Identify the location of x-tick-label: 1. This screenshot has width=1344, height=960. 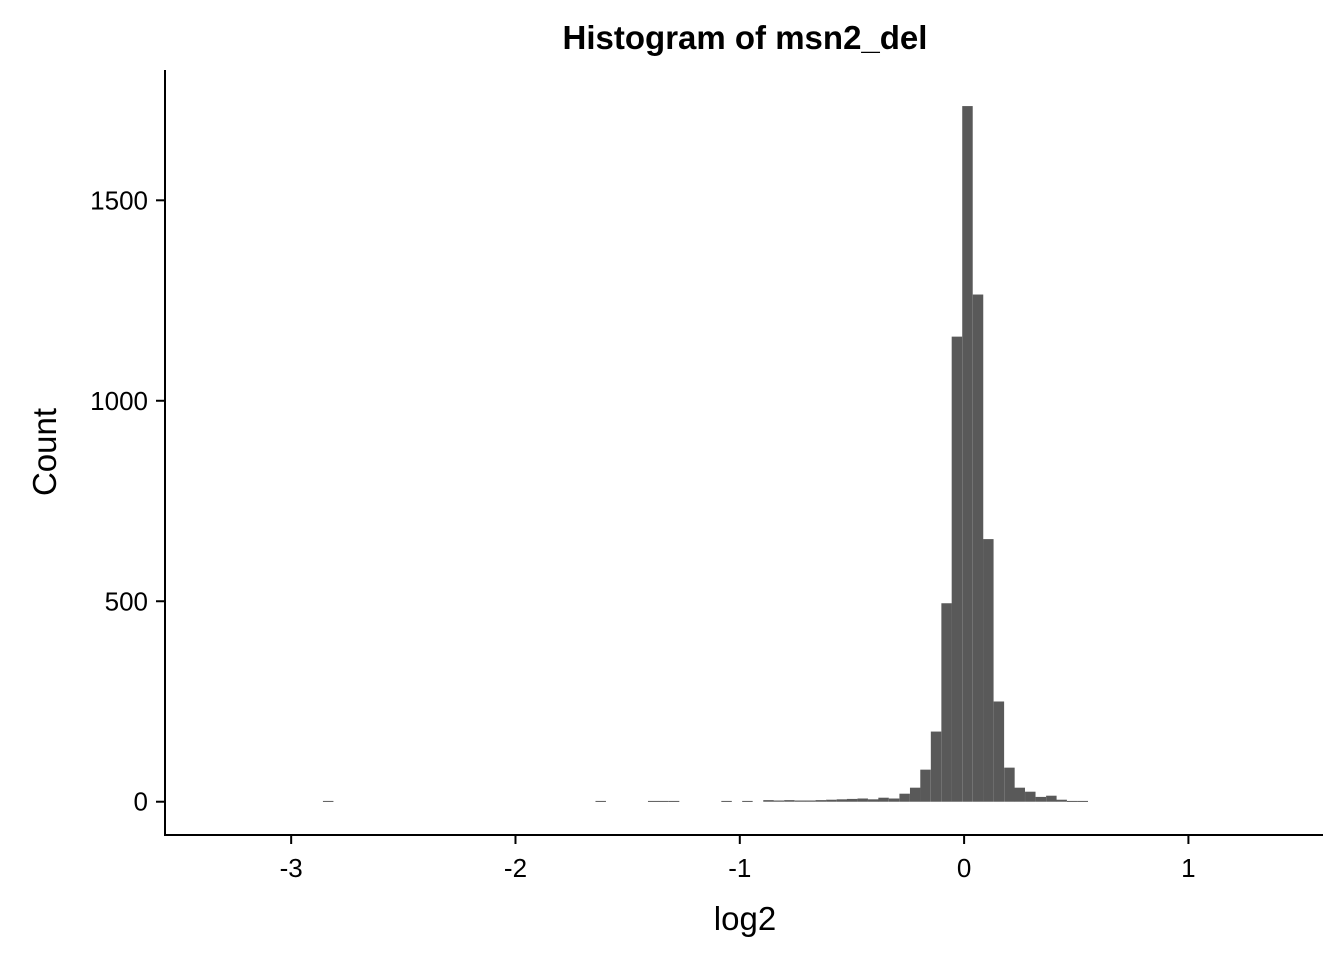
(1188, 868).